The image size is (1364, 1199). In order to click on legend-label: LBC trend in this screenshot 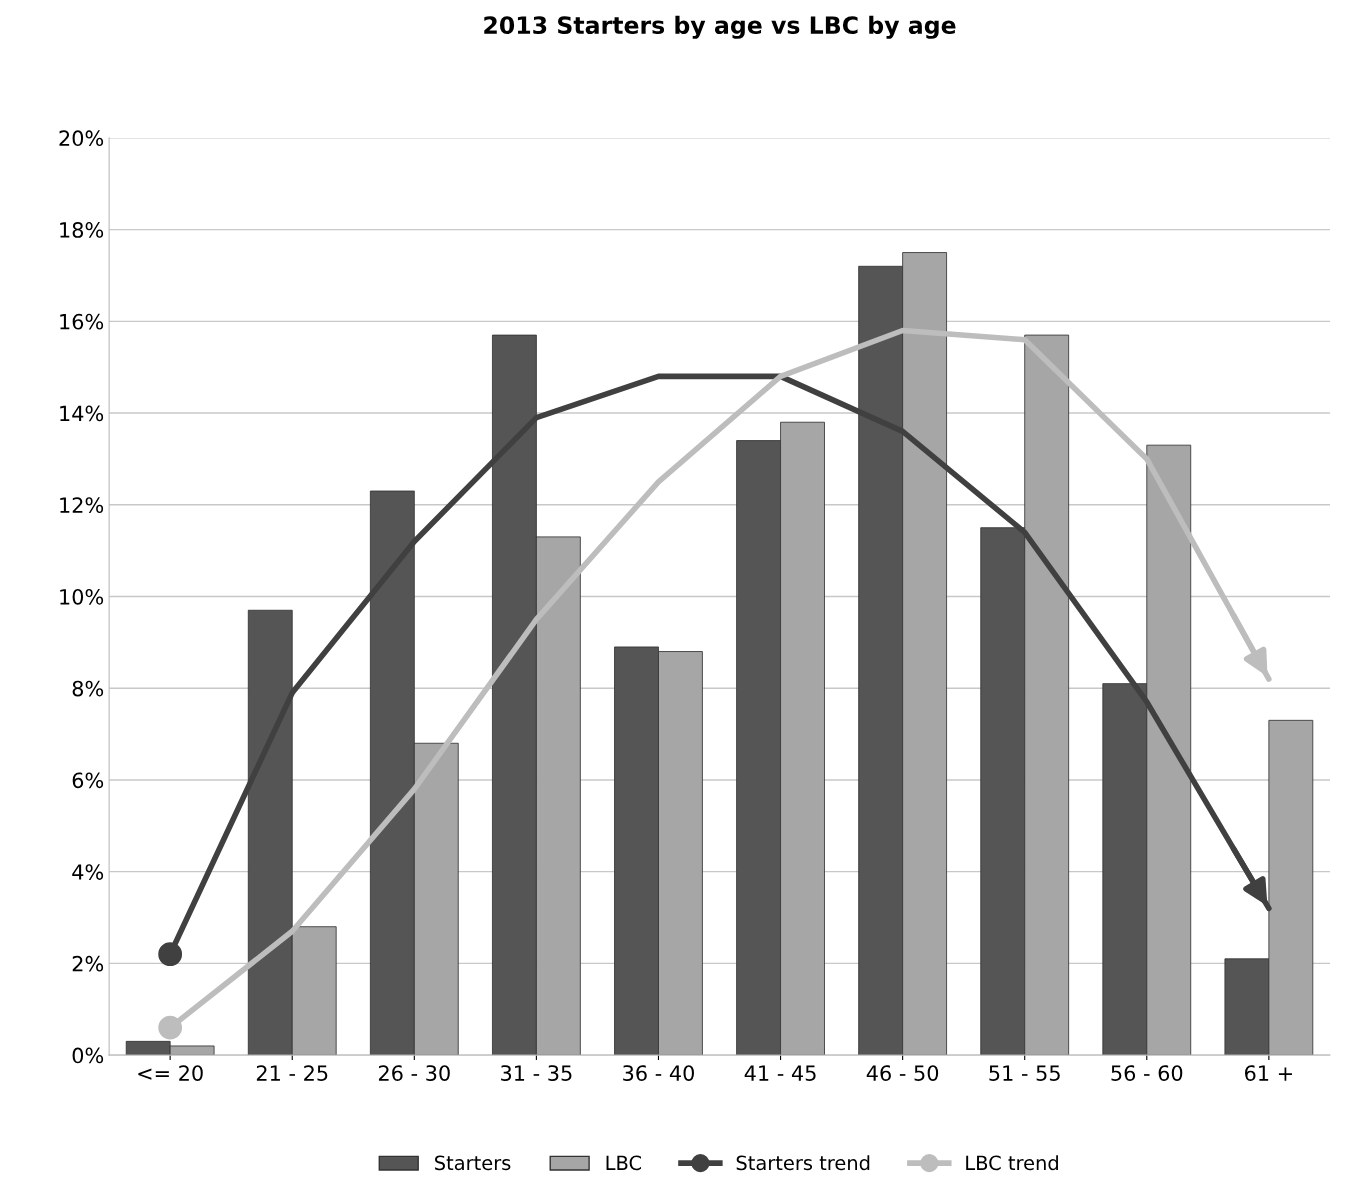, I will do `click(1012, 1163)`.